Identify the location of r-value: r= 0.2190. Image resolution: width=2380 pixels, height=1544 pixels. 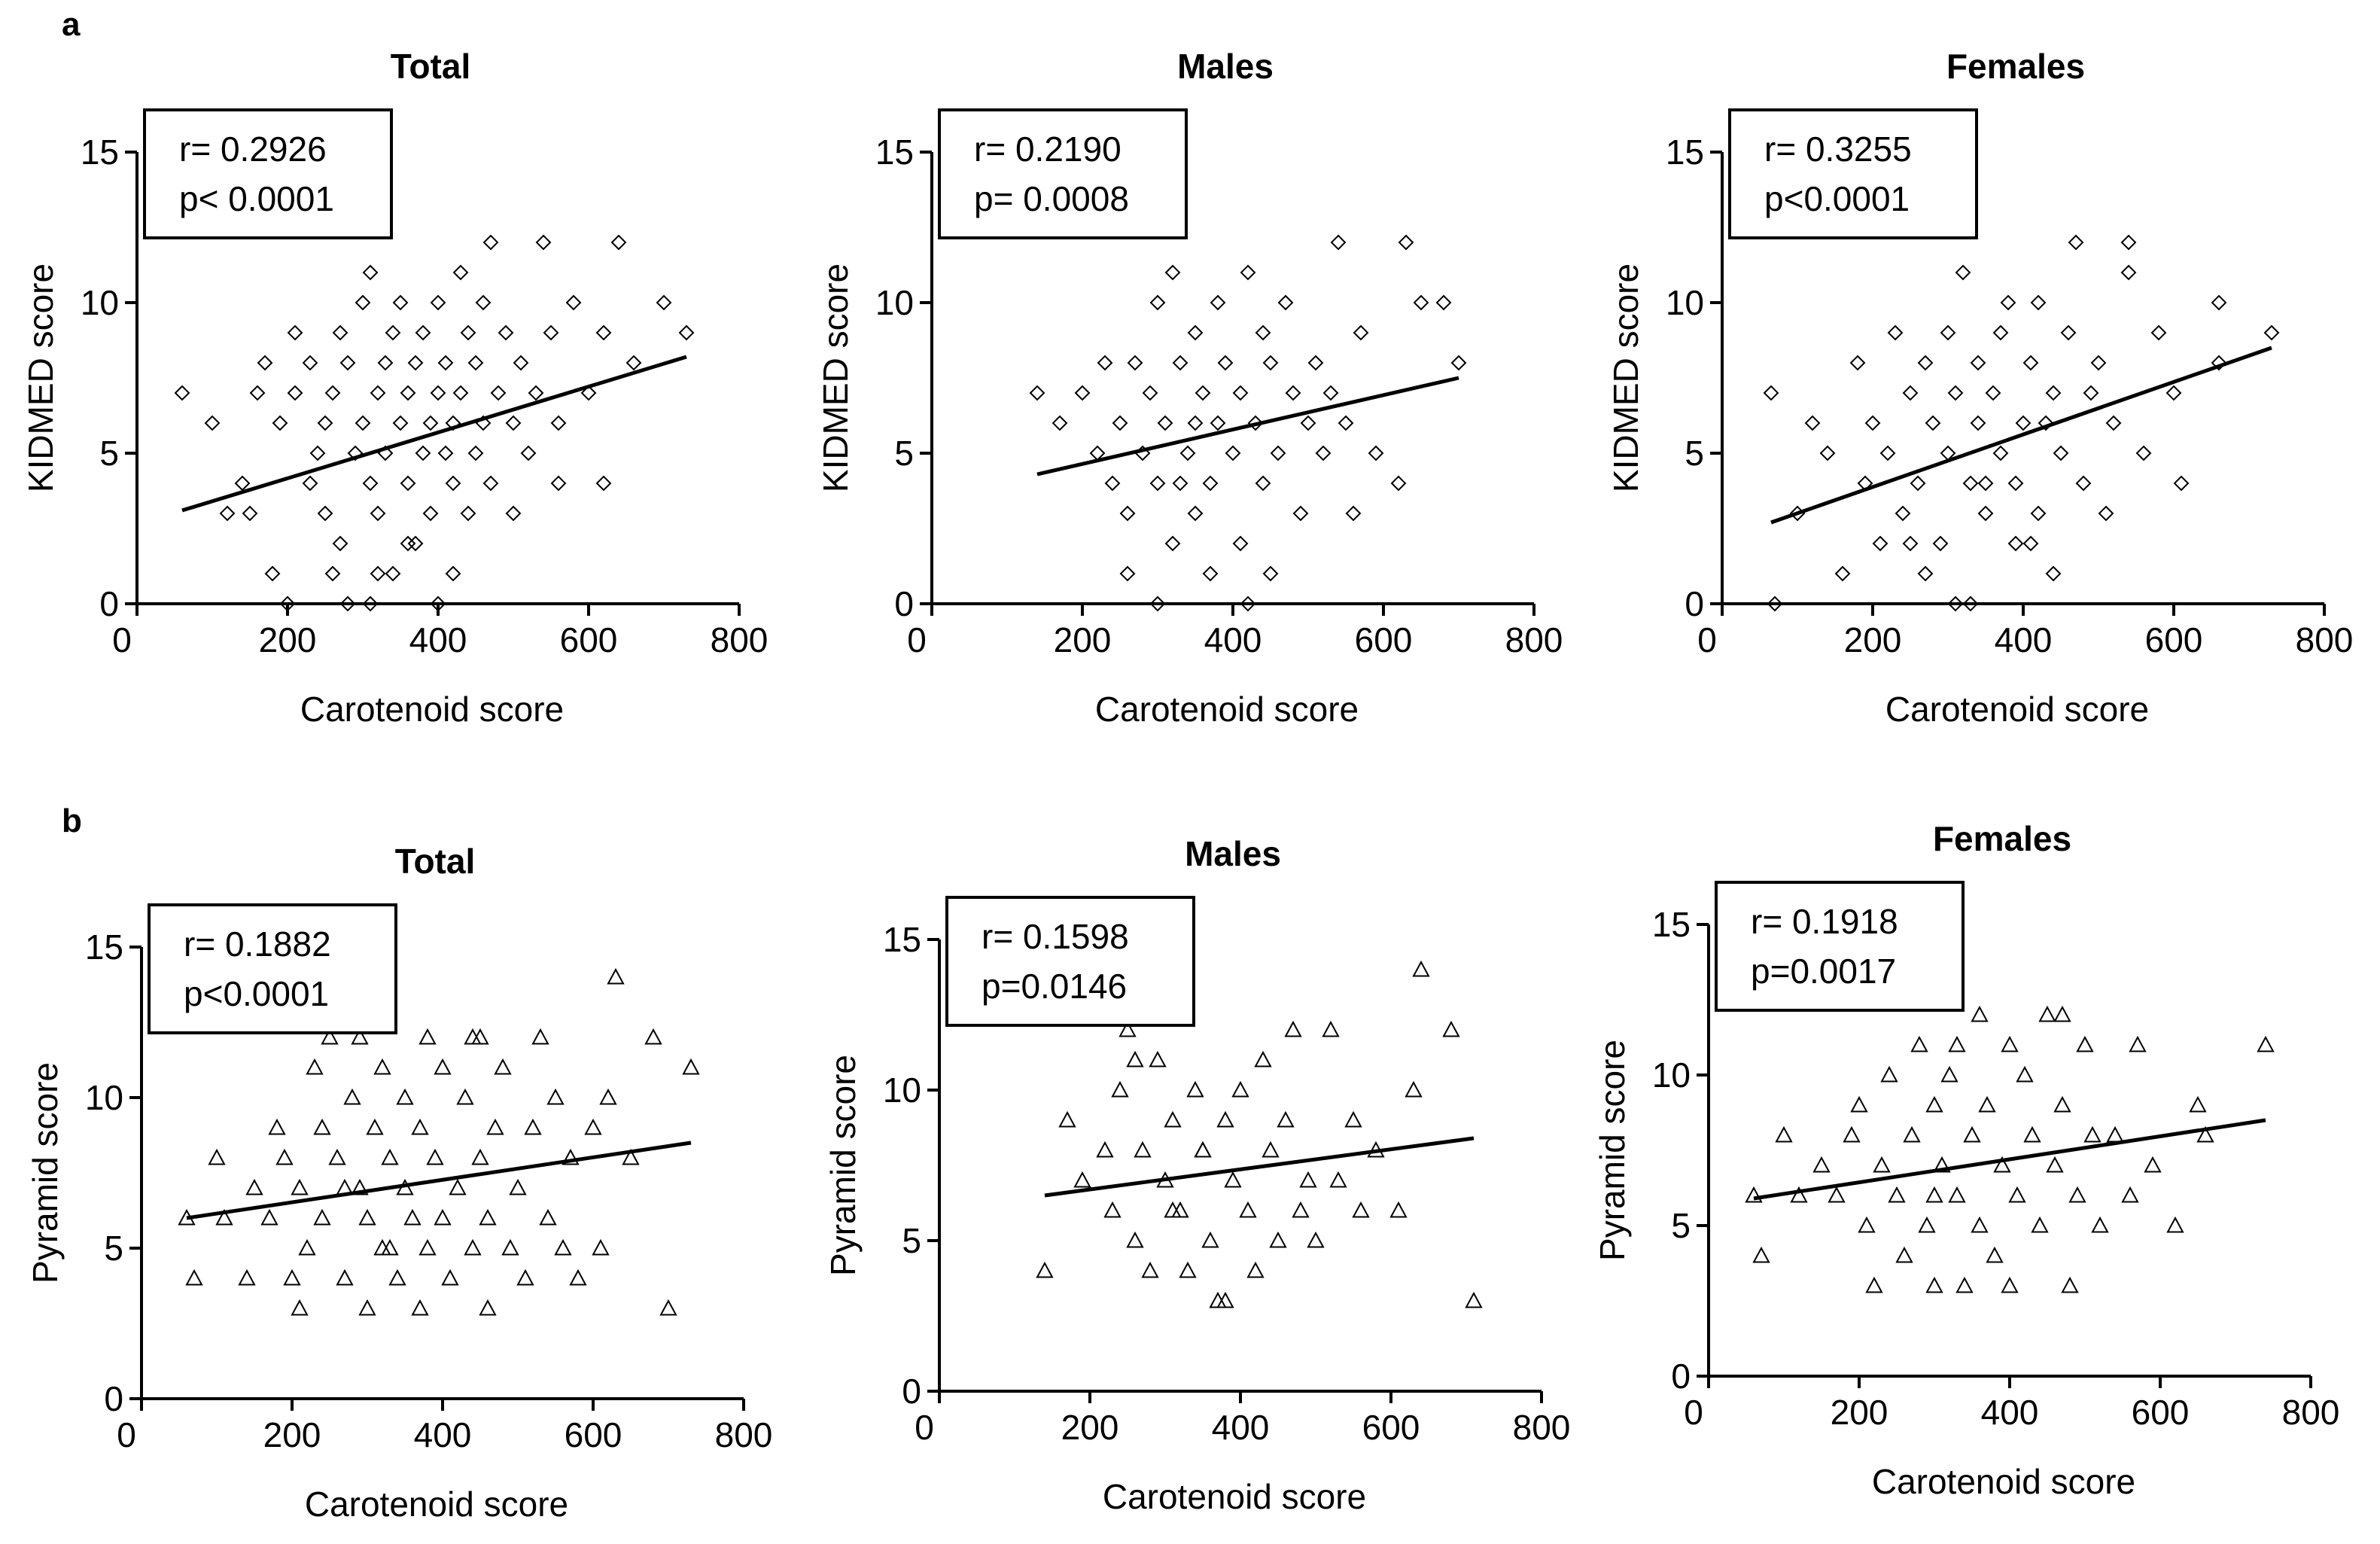
(1048, 149).